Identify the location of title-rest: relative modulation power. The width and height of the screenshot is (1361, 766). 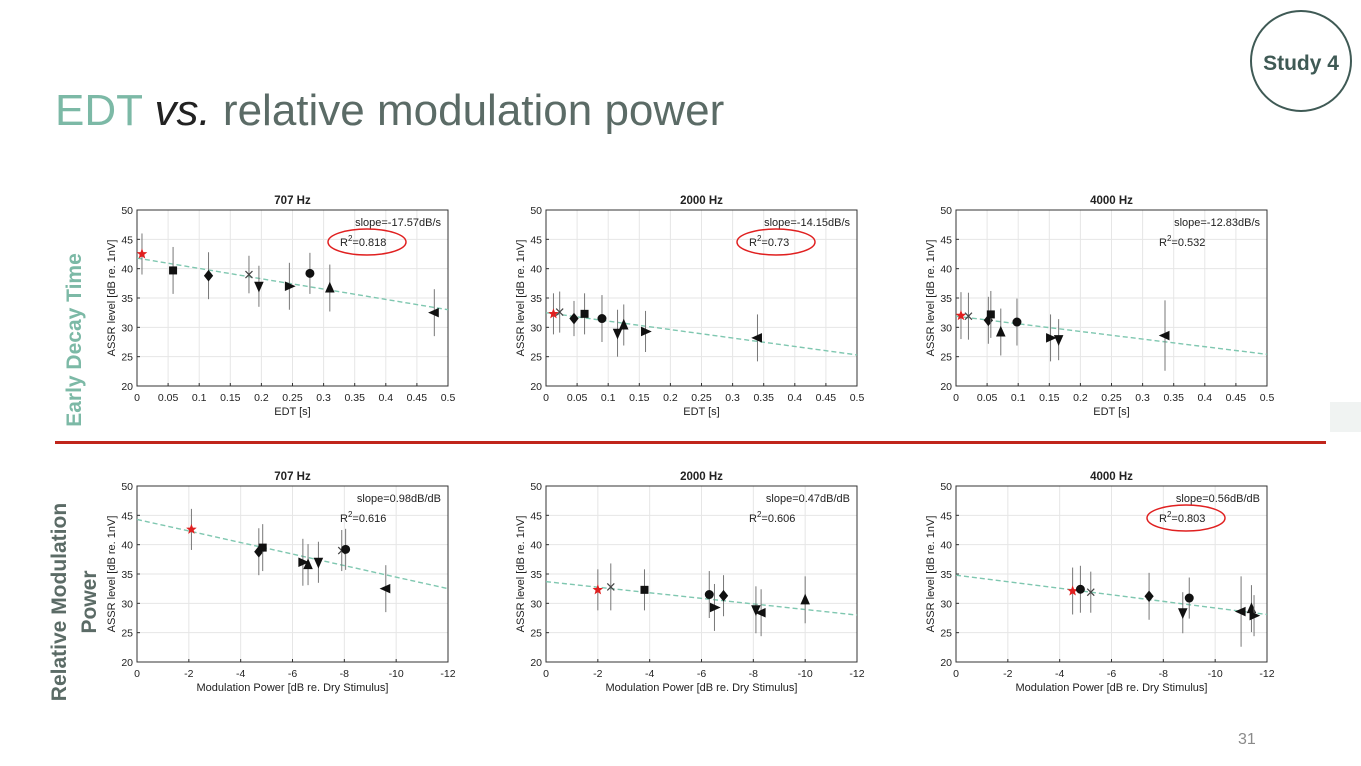
(473, 110).